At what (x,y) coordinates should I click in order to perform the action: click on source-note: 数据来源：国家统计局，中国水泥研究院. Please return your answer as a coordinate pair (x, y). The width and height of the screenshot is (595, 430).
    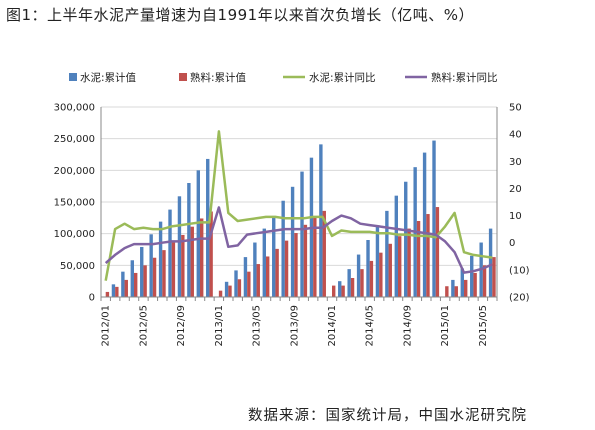
    Looking at the image, I should click on (387, 416).